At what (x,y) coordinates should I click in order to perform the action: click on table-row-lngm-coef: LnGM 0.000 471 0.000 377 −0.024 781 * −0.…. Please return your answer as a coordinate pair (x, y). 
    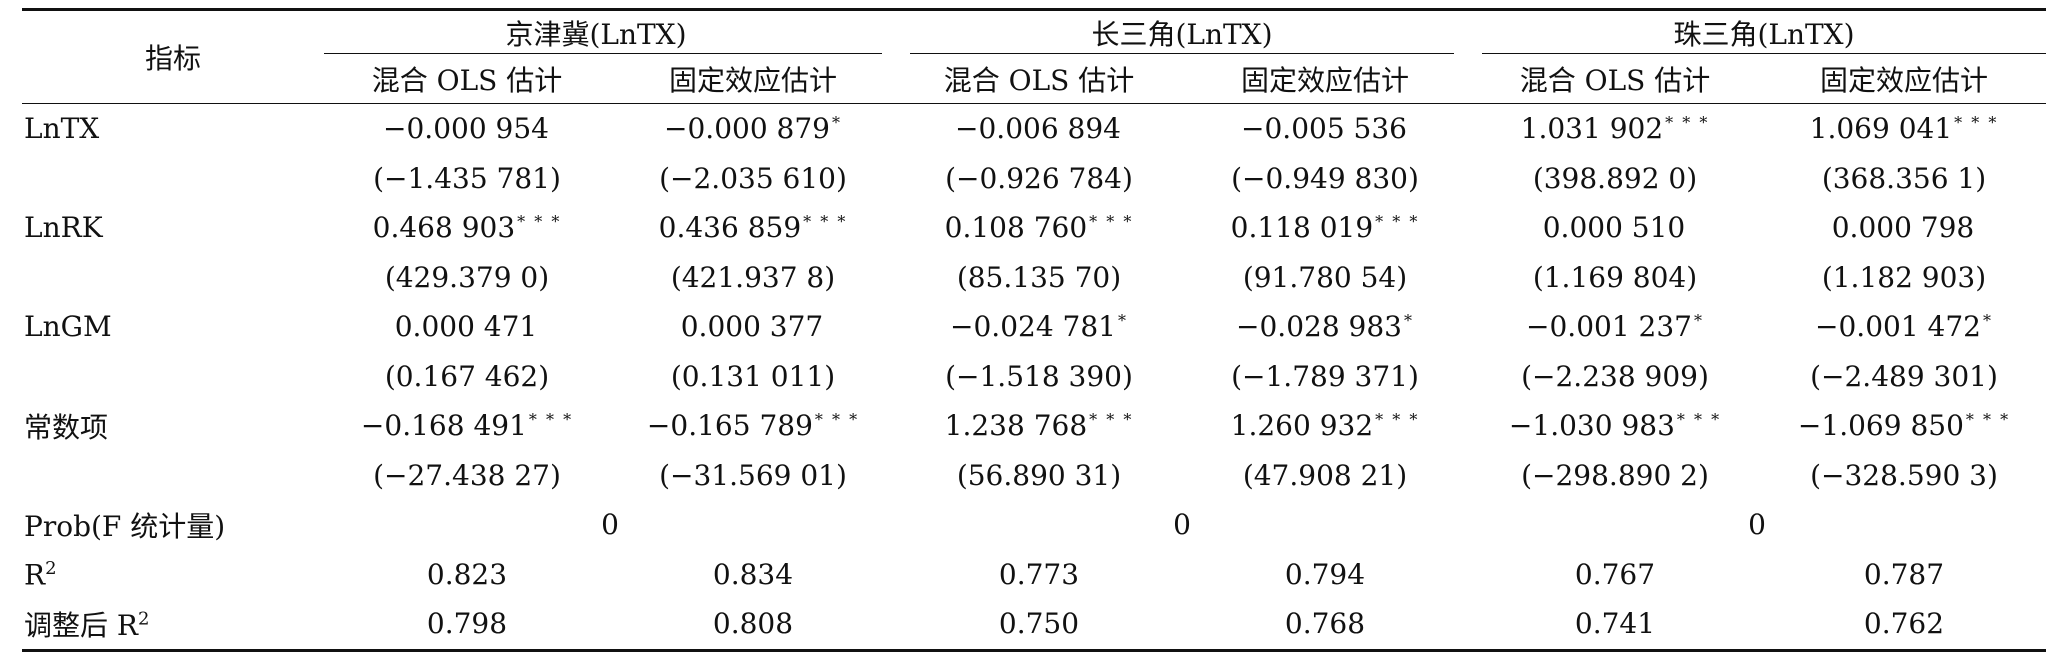
    Looking at the image, I should click on (1034, 327).